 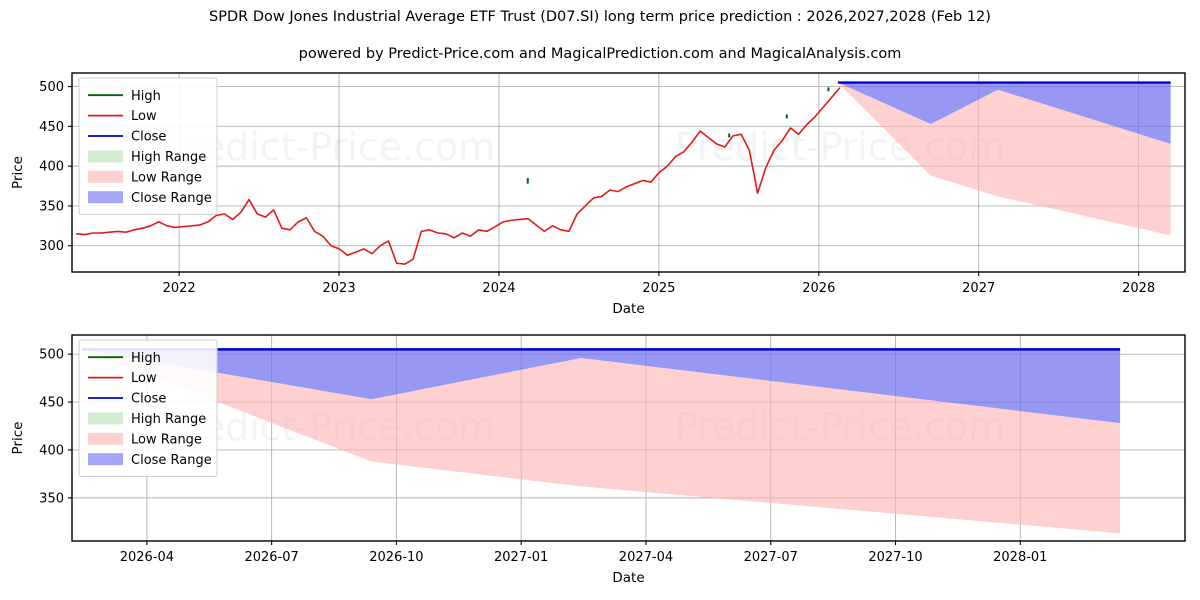 I want to click on x-tick-label: 2026-07, so click(x=271, y=557).